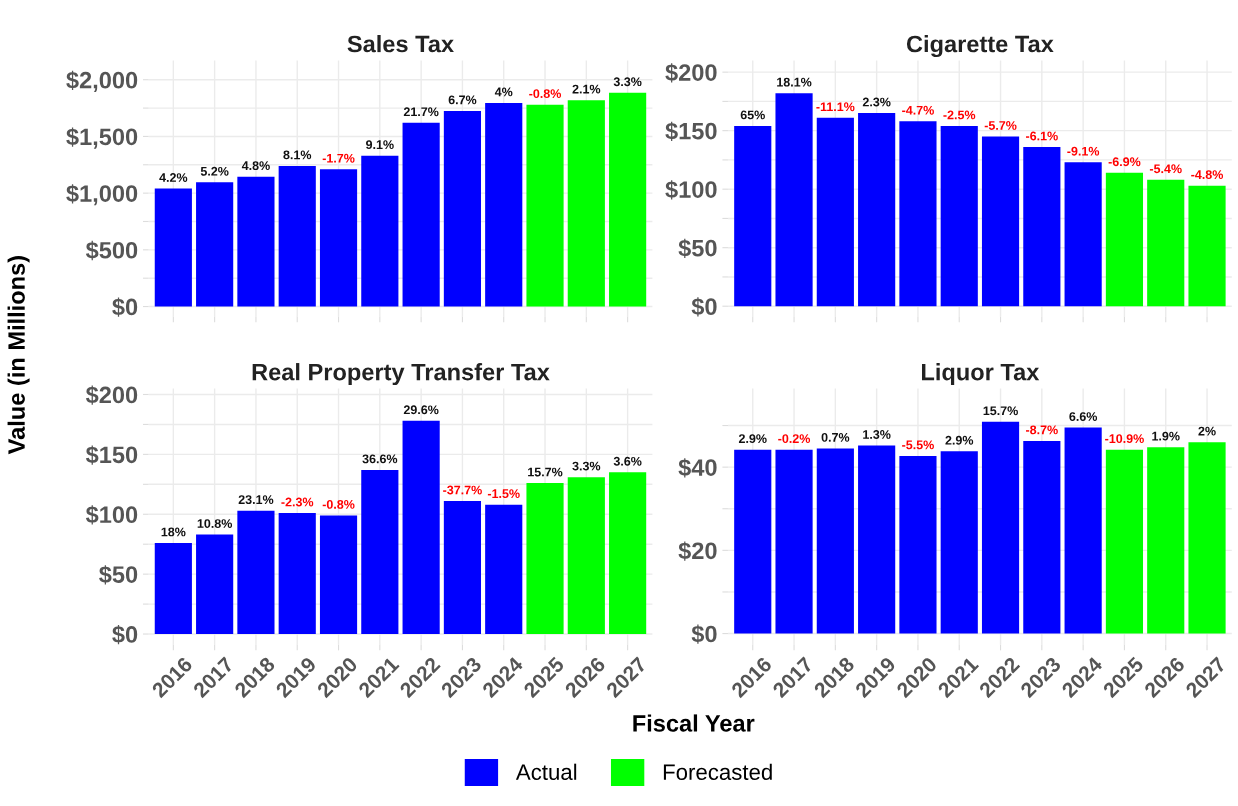 The height and width of the screenshot is (806, 1238). Describe the element at coordinates (1165, 169) in the screenshot. I see `annotation: -5.4%` at that location.